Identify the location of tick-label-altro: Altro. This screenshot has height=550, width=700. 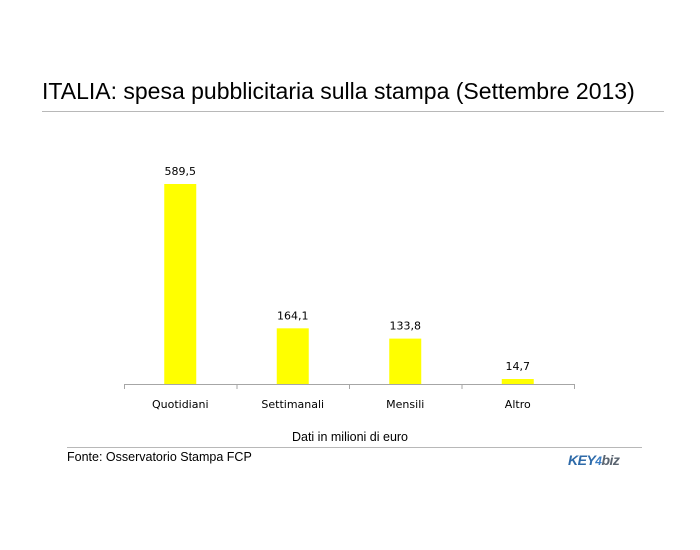
(518, 404).